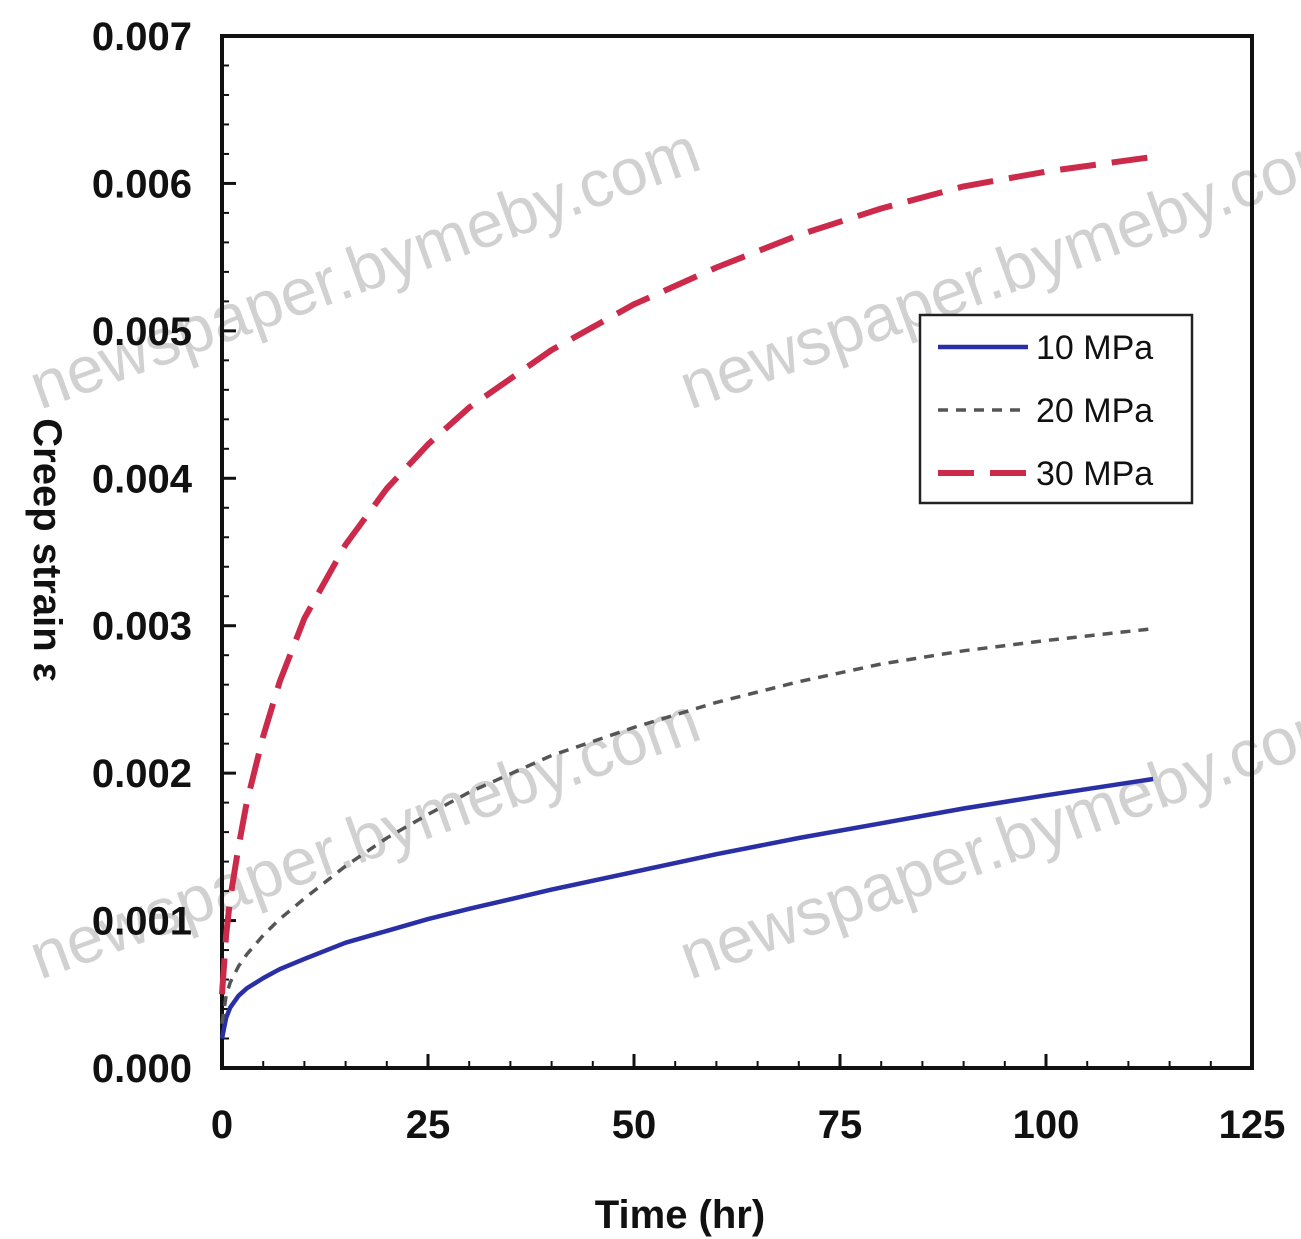  Describe the element at coordinates (428, 1125) in the screenshot. I see `x-tick-label: 25` at that location.